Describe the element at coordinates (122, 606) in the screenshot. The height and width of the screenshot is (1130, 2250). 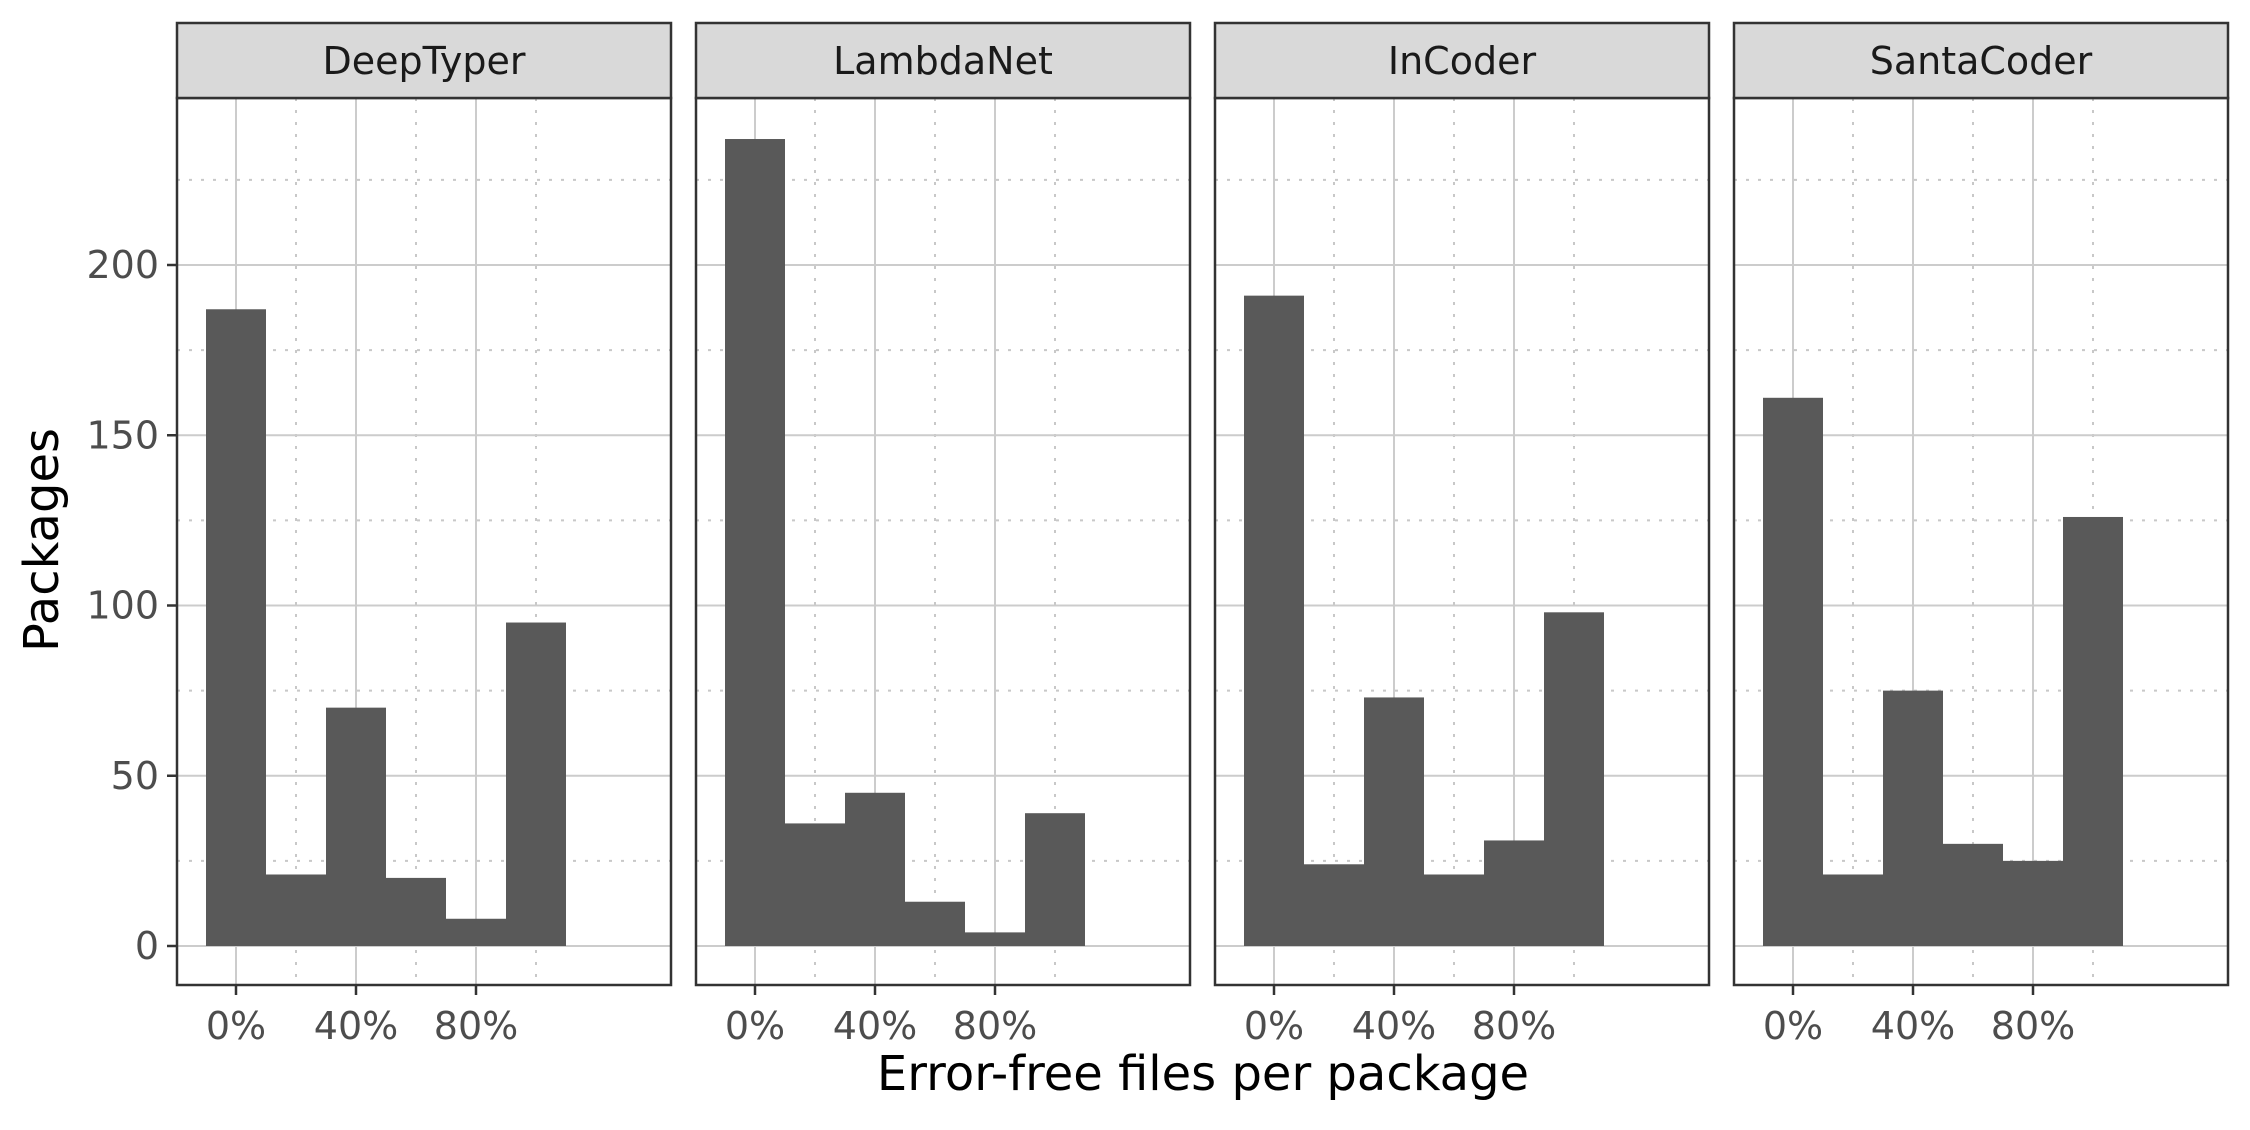
I see `y-tick-label: 100` at that location.